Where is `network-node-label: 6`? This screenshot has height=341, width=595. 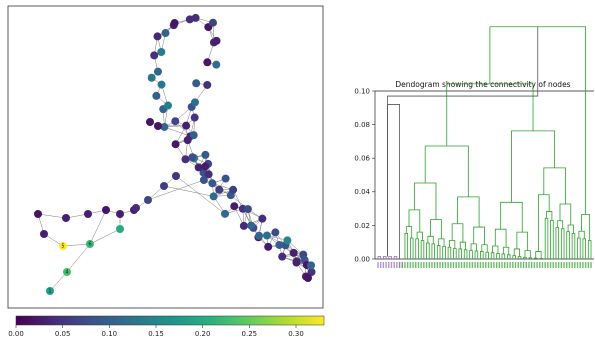 network-node-label: 6 is located at coordinates (89, 245).